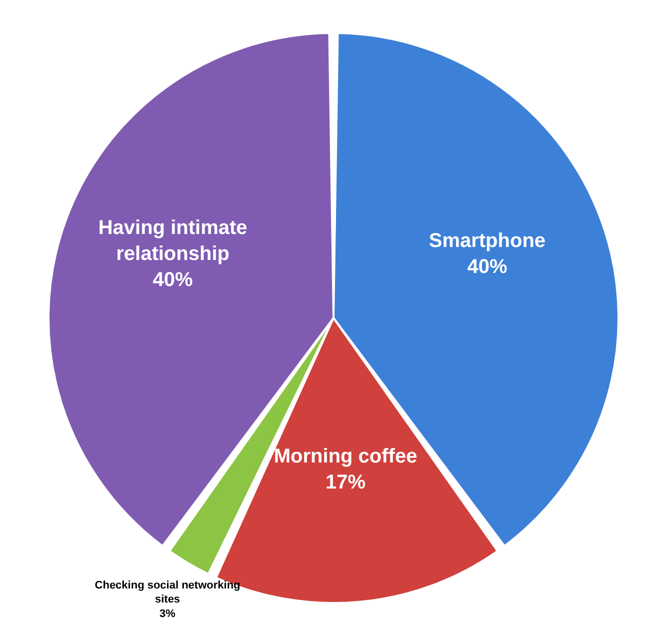 This screenshot has width=667, height=636. Describe the element at coordinates (167, 592) in the screenshot. I see `slice-label: Checking social networking sites` at that location.